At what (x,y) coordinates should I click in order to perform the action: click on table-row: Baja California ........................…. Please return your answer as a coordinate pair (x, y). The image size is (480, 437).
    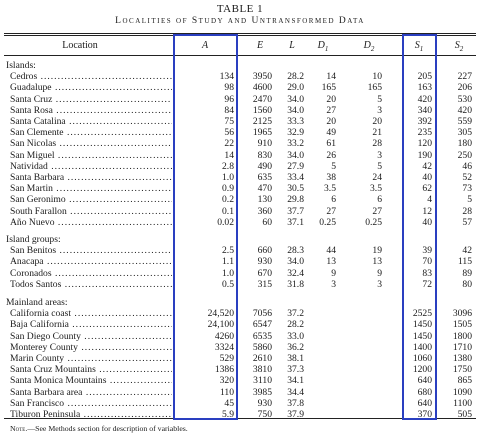
    Looking at the image, I should click on (240, 324).